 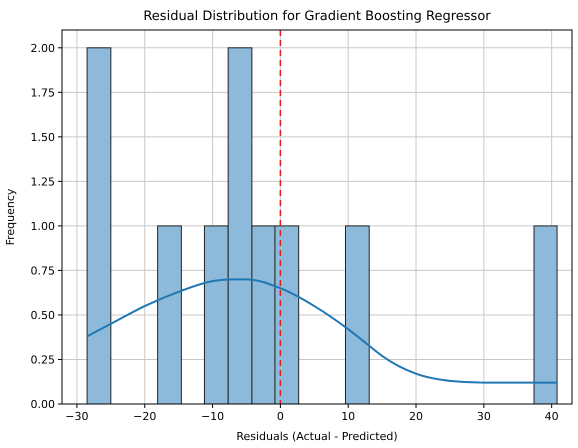 I want to click on y-axis-title: Frequency, so click(x=10, y=217).